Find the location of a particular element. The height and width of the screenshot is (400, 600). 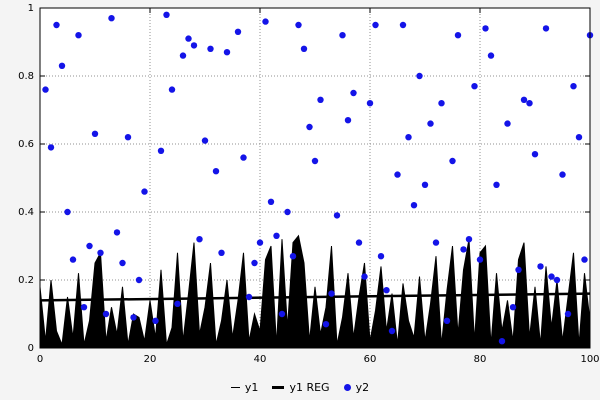

legend: y1 y1 REG y2 is located at coordinates (300, 387).